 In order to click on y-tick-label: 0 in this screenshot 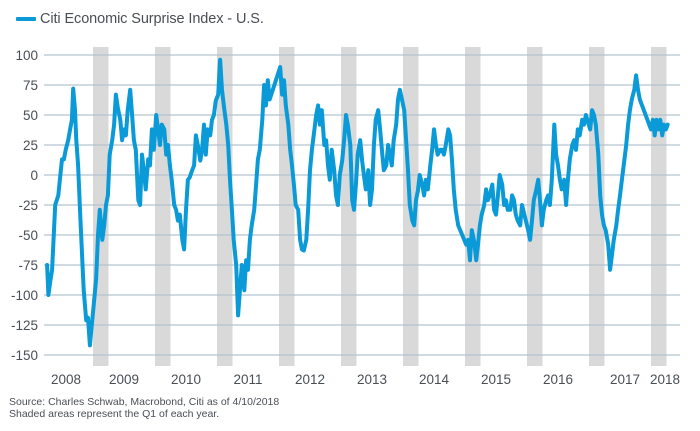, I will do `click(34, 175)`.